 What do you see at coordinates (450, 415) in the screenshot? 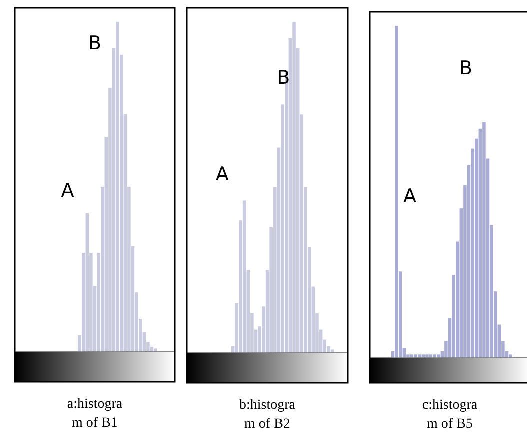
I see `text: c:histogram of B5` at bounding box center [450, 415].